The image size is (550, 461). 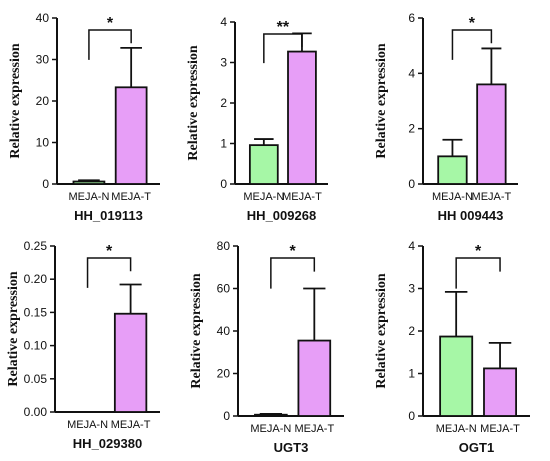 What do you see at coordinates (36, 379) in the screenshot?
I see `y-tick-label: 0.05` at bounding box center [36, 379].